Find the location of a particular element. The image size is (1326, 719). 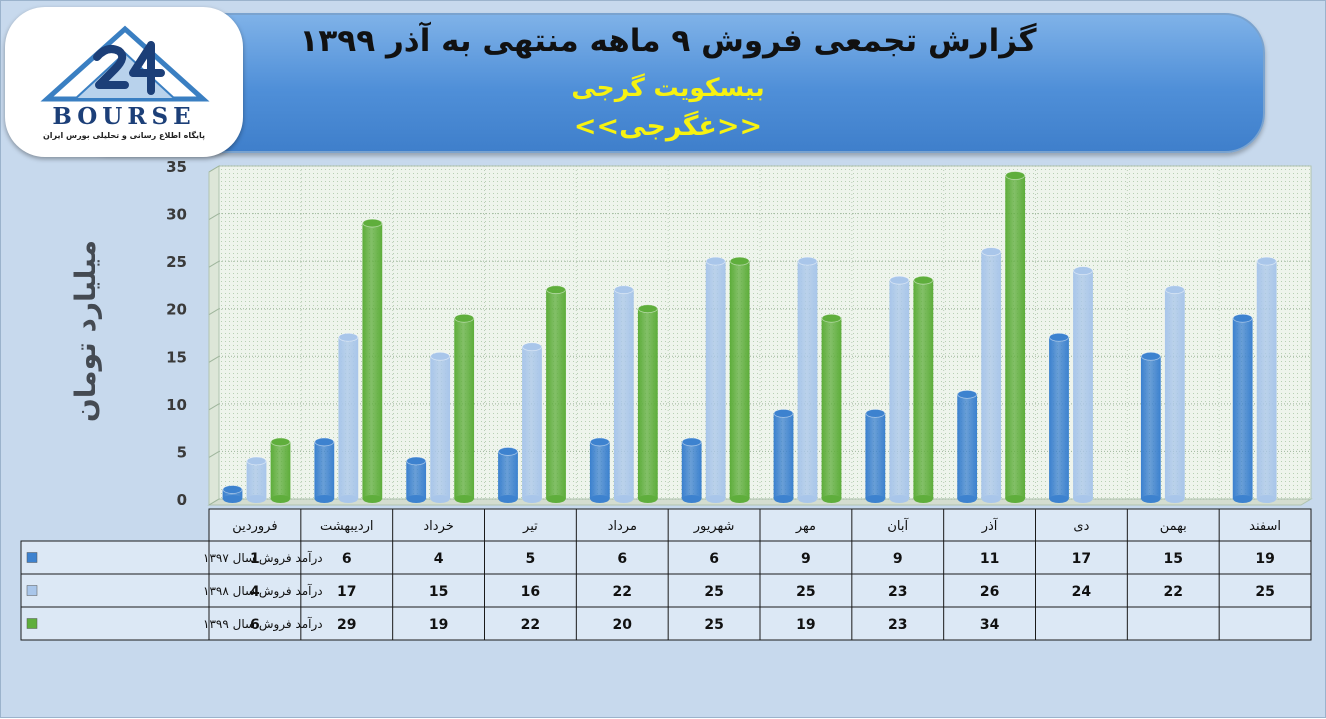

logo-brand: BOURSE is located at coordinates (124, 116).